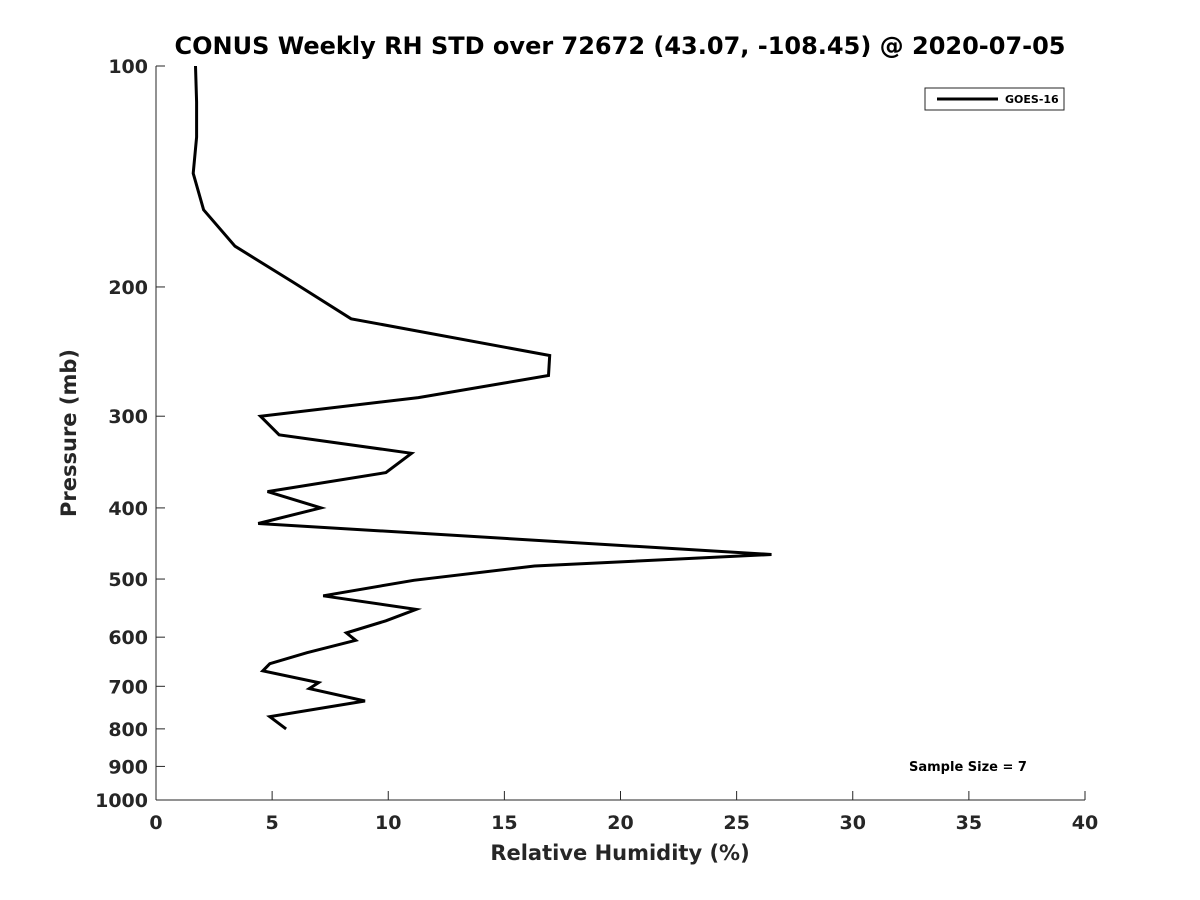 The width and height of the screenshot is (1200, 900). What do you see at coordinates (272, 823) in the screenshot?
I see `x-tick-label: 5` at bounding box center [272, 823].